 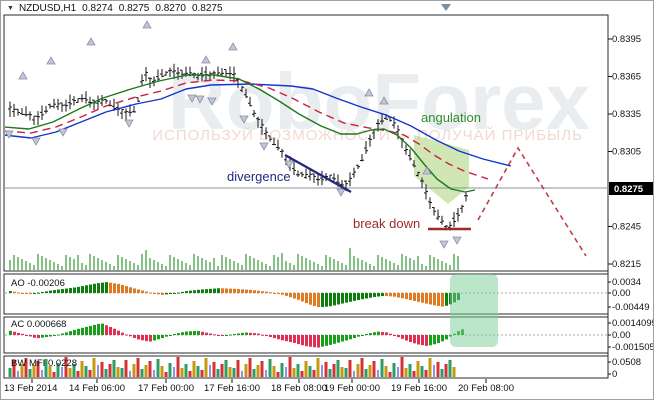 What do you see at coordinates (30, 388) in the screenshot?
I see `time-axis-label: 13 Feb 2014` at bounding box center [30, 388].